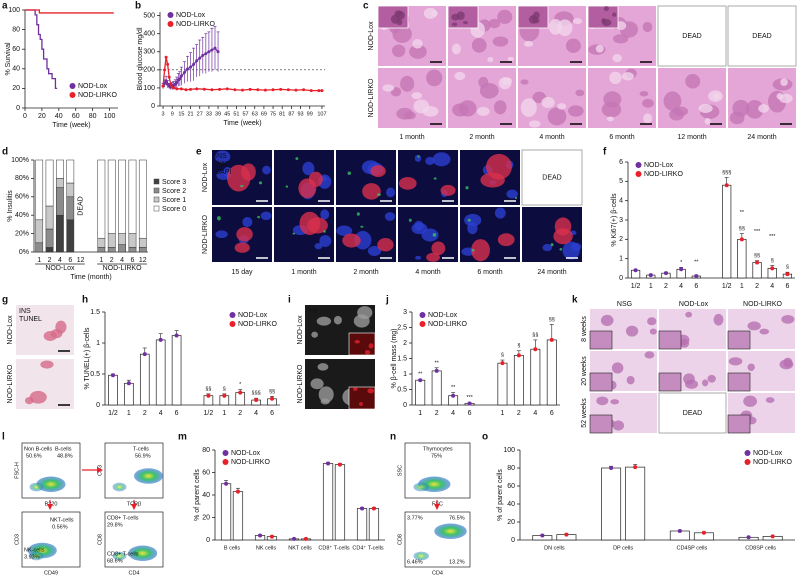  Describe the element at coordinates (400, 470) in the screenshot. I see `flow-axis-label: SSC` at that location.